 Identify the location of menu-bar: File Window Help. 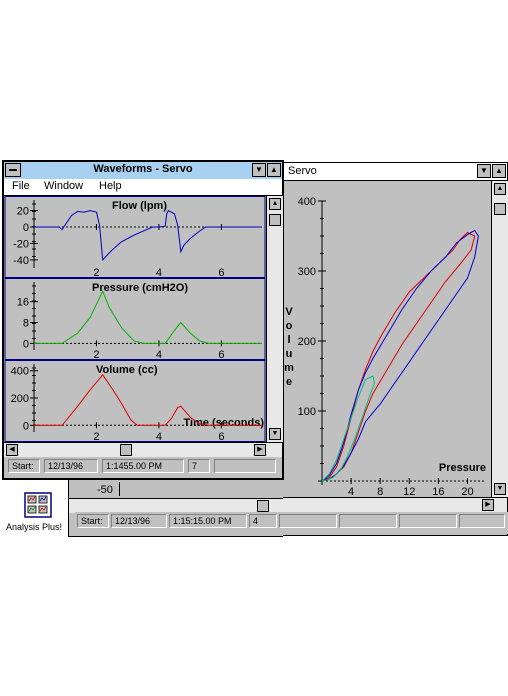
(143, 187).